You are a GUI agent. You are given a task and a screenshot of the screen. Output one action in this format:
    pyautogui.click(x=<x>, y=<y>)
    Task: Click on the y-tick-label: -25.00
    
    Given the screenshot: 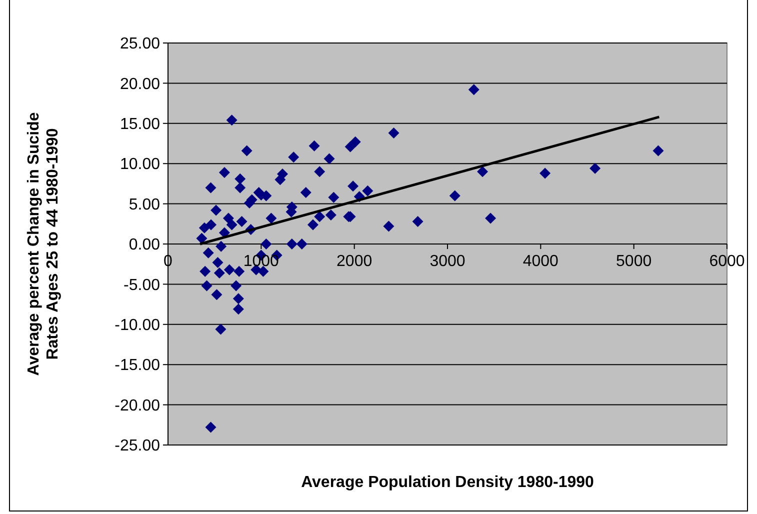 What is the action you would take?
    pyautogui.click(x=137, y=446)
    